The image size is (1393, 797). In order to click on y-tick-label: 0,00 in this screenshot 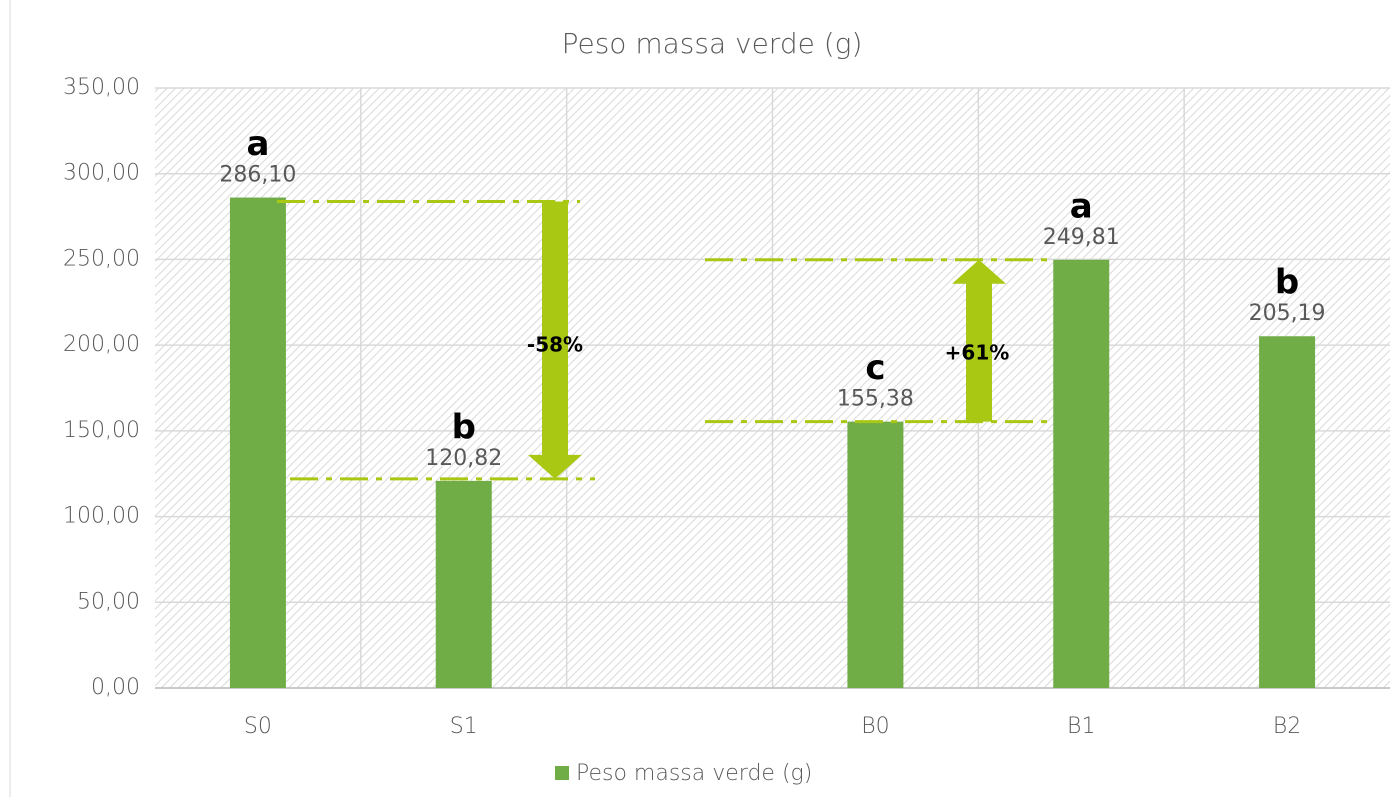, I will do `click(115, 687)`.